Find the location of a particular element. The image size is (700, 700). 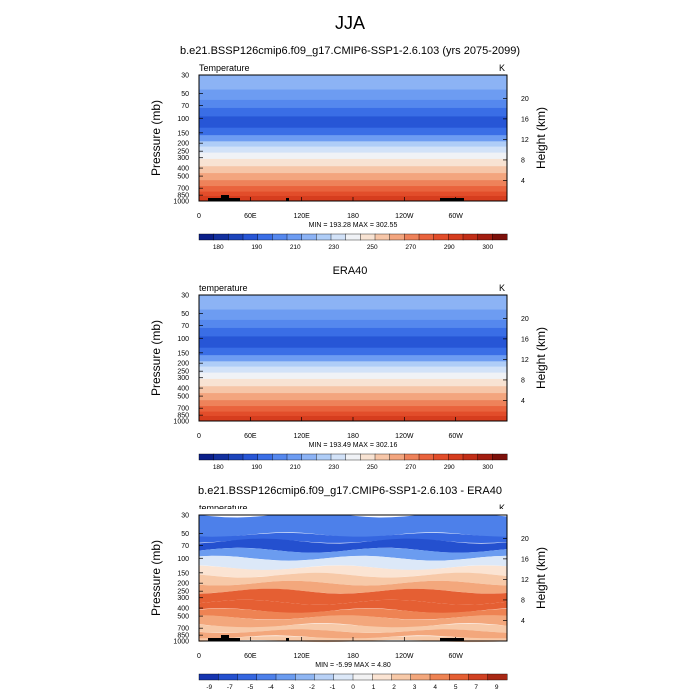

x-tick-label: 180 is located at coordinates (353, 436).